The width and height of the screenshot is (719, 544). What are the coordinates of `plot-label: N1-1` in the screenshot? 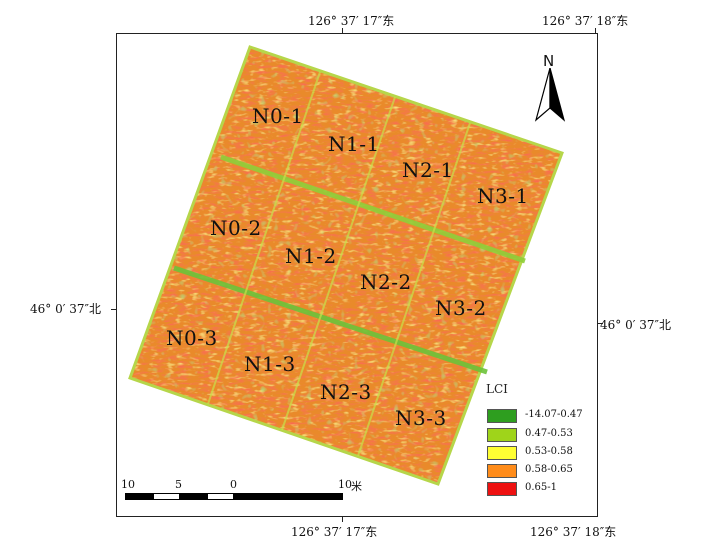 It's located at (354, 144).